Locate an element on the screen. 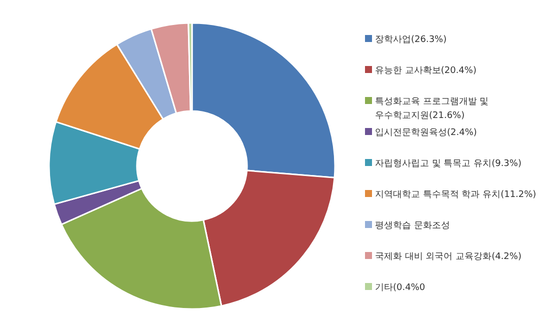 This screenshot has height=336, width=550. legend-label: 자립형사립고 및 특목고 유치(9.3%) is located at coordinates (448, 164).